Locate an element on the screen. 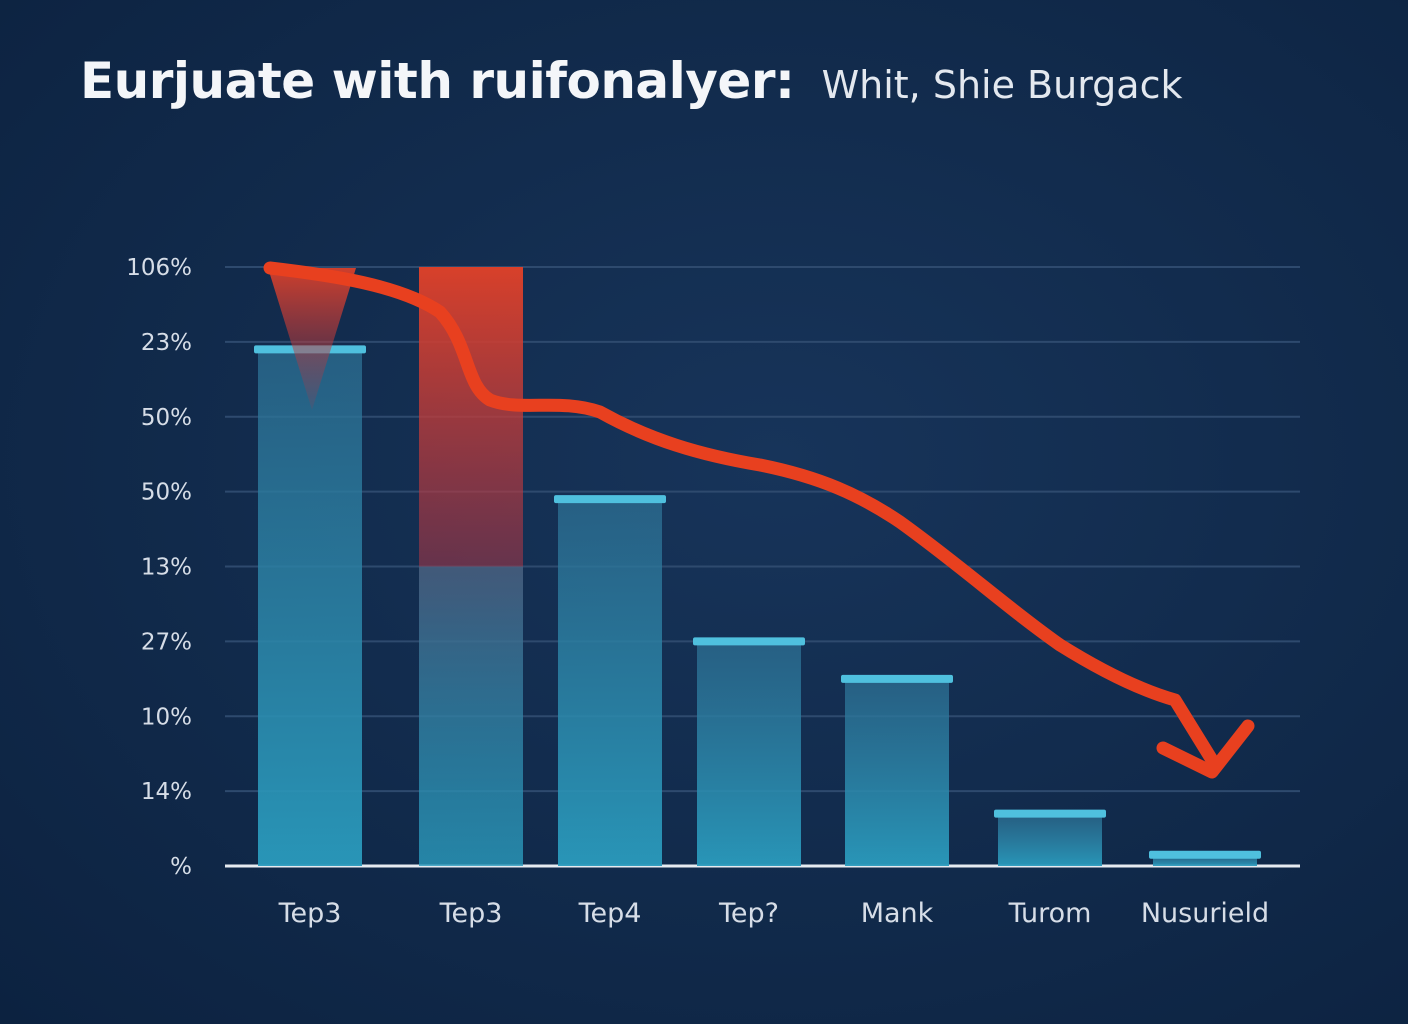 This screenshot has width=1408, height=1024. y-tick-label: 23% is located at coordinates (166, 343).